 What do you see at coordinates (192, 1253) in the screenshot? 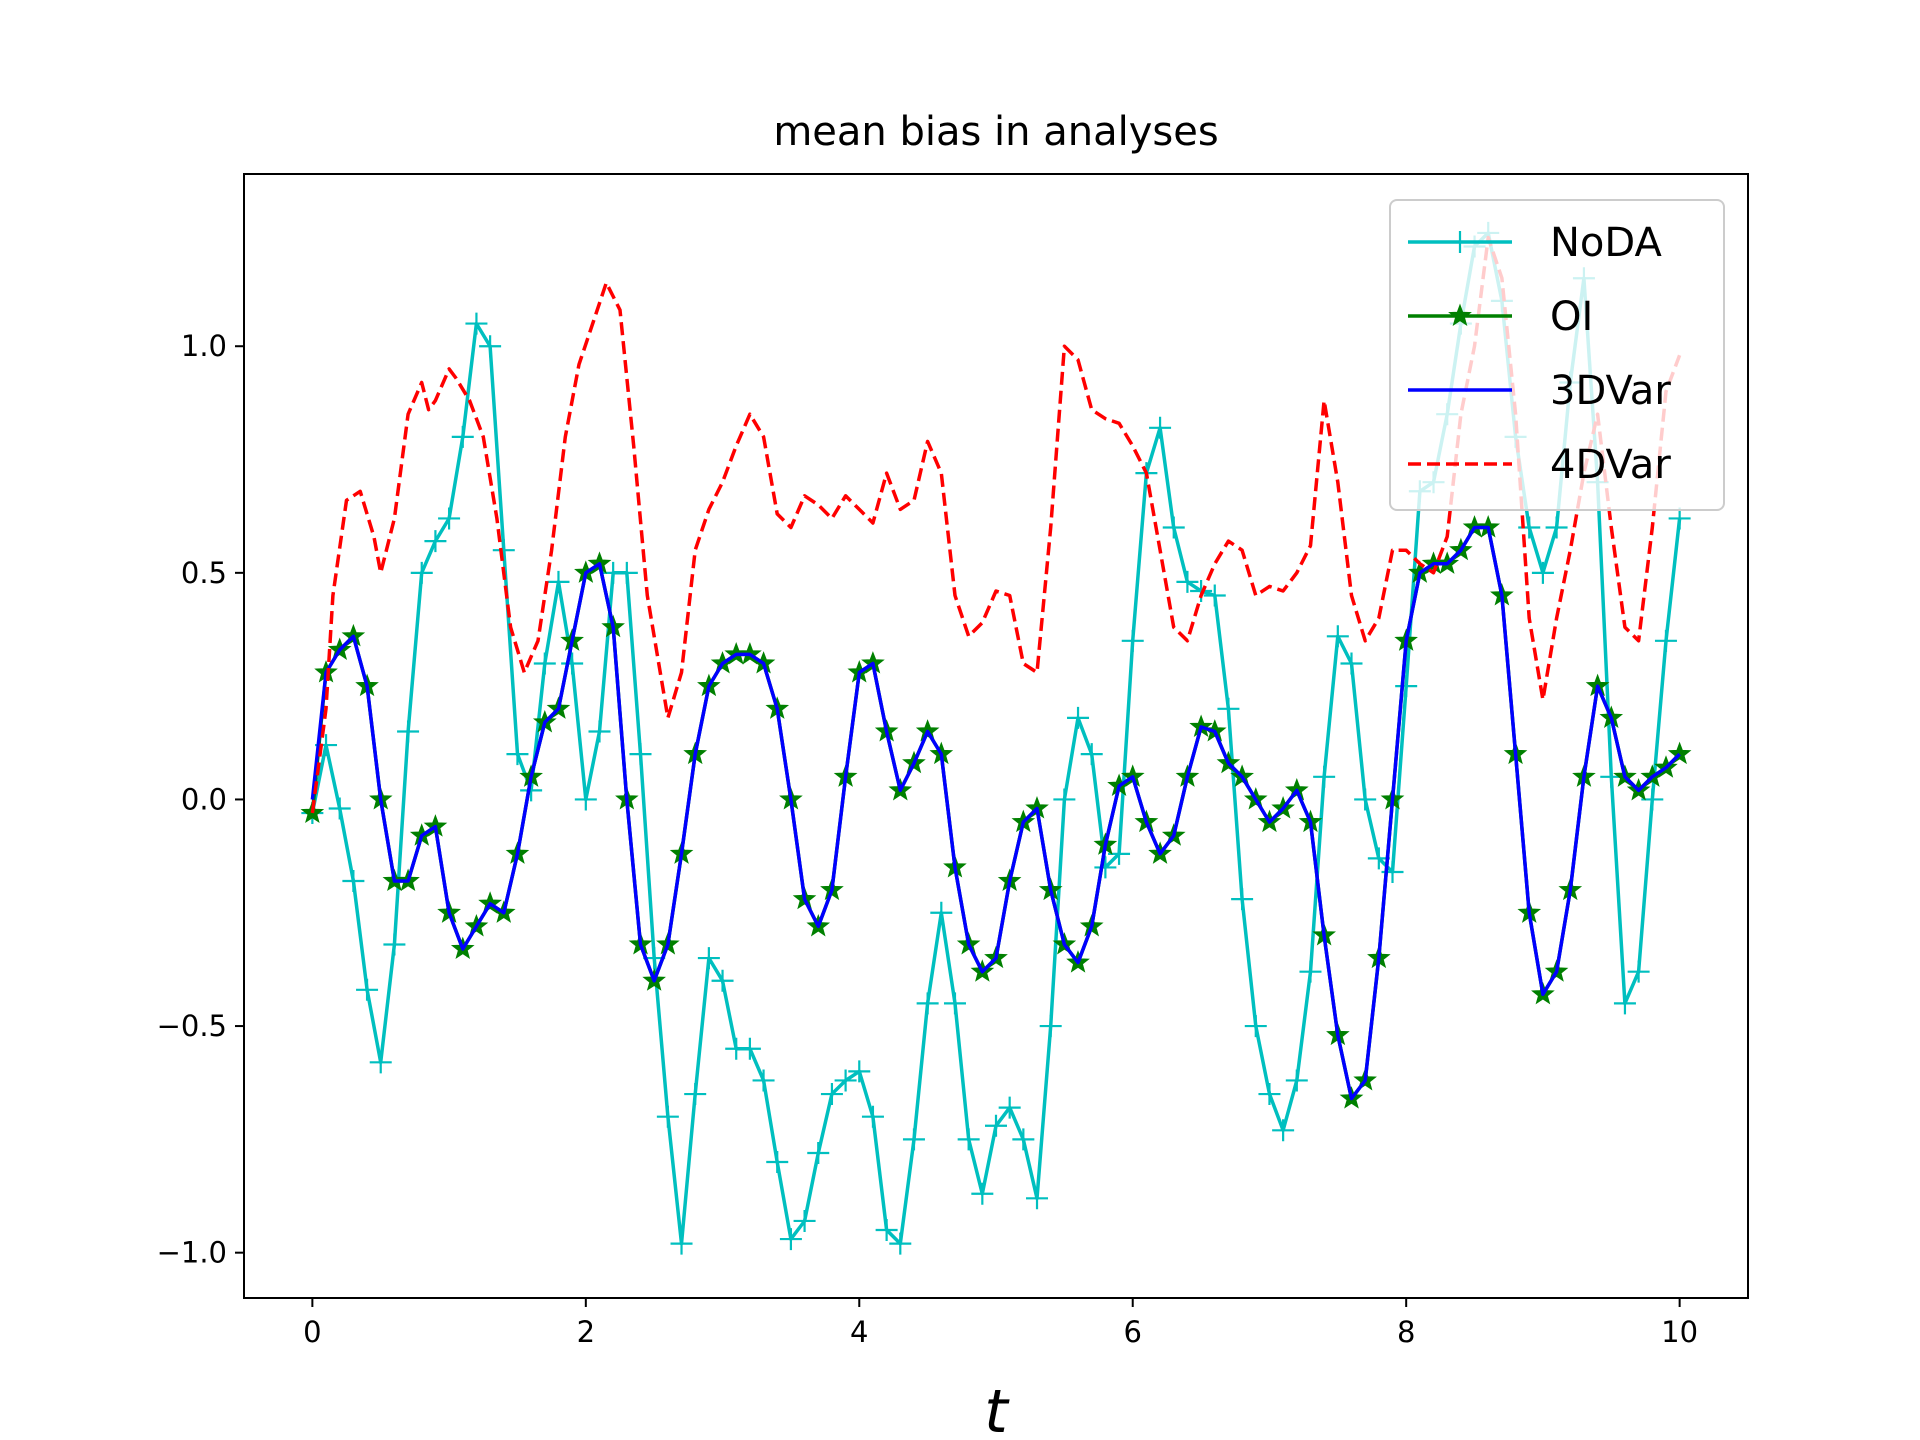
I see `y-tick-label: −1.0` at bounding box center [192, 1253].